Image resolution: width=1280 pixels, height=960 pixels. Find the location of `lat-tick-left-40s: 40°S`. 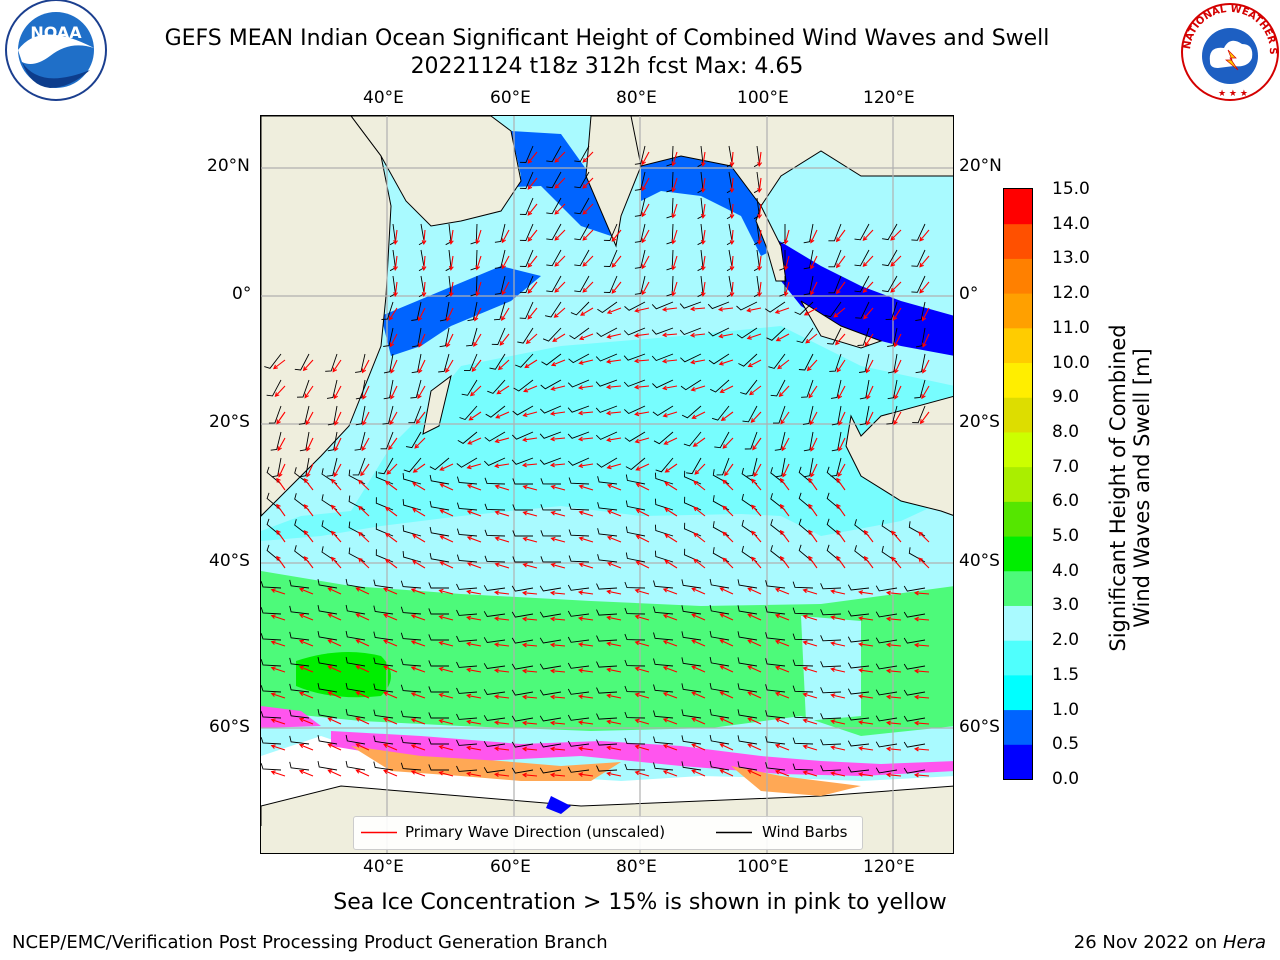

lat-tick-left-40s: 40°S is located at coordinates (229, 561).